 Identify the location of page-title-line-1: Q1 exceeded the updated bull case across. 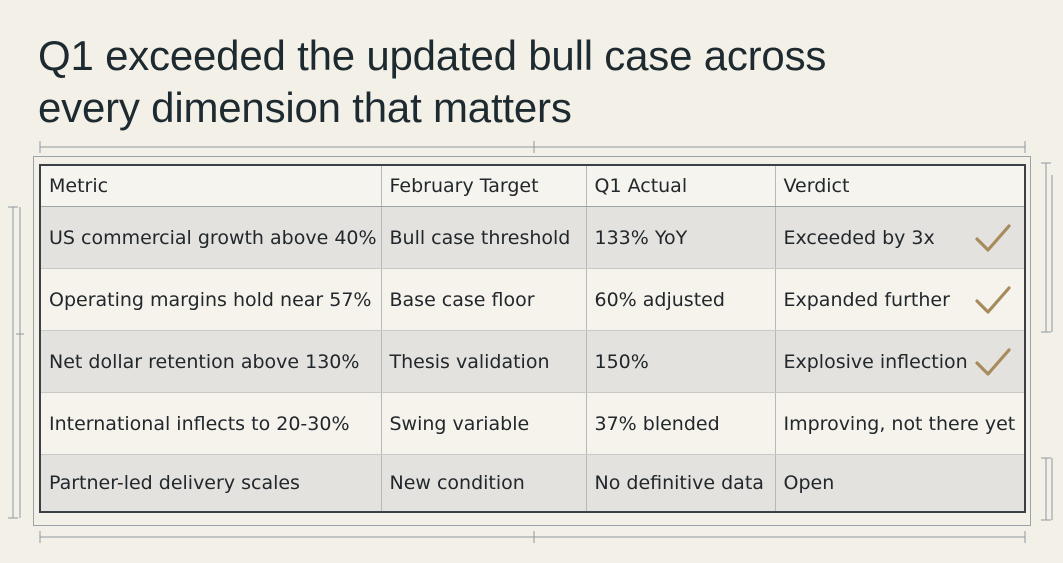
(432, 55).